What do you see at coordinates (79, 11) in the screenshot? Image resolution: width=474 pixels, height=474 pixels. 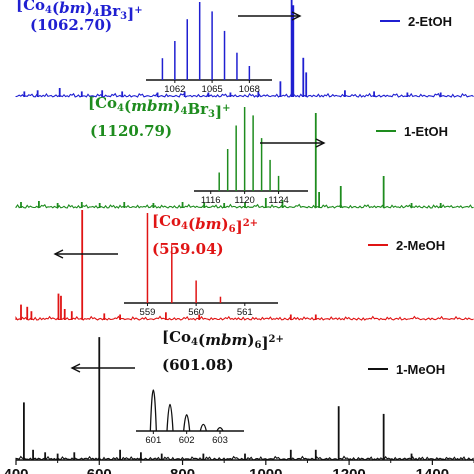 I see `formula-label: [Co4(bm)4Br3]+` at bounding box center [79, 11].